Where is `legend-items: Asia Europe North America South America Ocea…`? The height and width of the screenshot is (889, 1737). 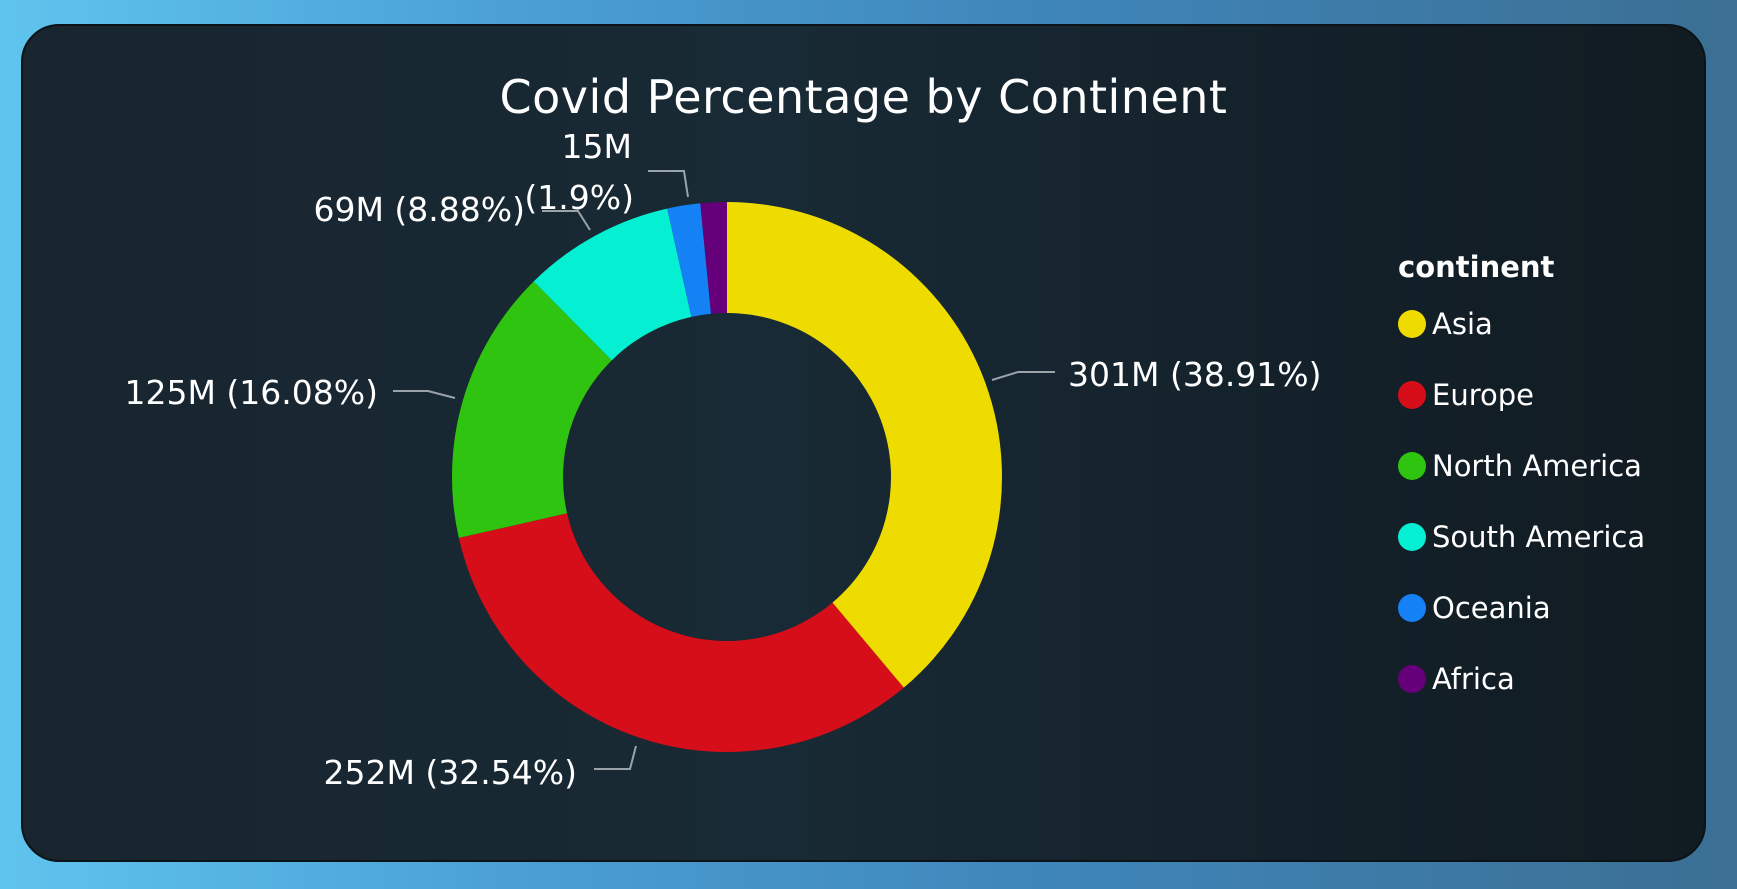
legend-items: Asia Europe North America South America Ocea… is located at coordinates (1521, 501).